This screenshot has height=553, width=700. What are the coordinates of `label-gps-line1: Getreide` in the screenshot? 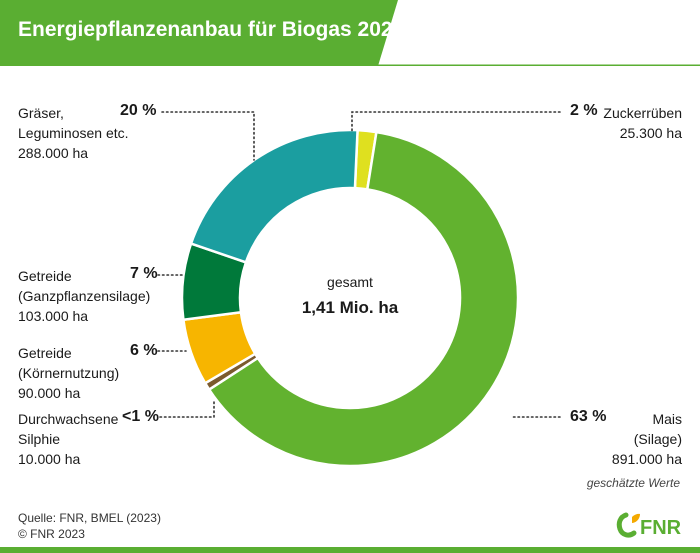 It's located at (45, 276).